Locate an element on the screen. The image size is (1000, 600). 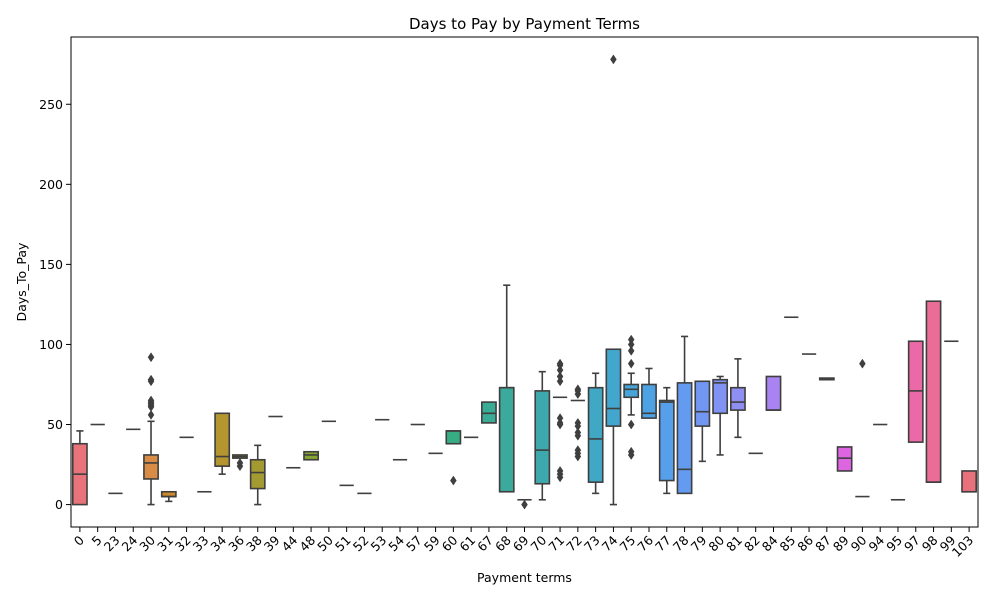
y-tick-label: 100 is located at coordinates (51, 344).